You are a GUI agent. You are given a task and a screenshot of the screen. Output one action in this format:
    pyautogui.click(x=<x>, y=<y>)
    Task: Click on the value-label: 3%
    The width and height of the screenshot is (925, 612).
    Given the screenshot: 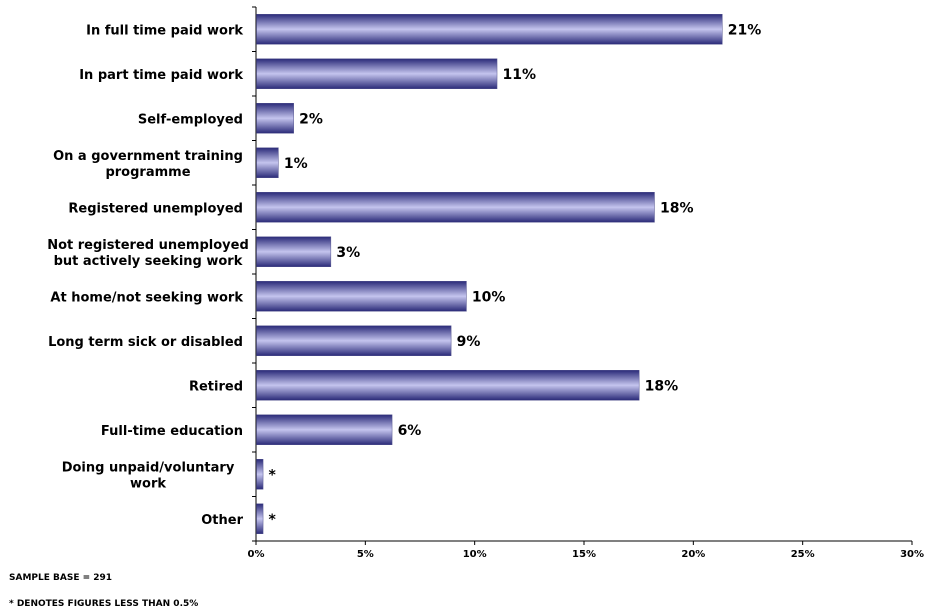 What is the action you would take?
    pyautogui.click(x=348, y=253)
    